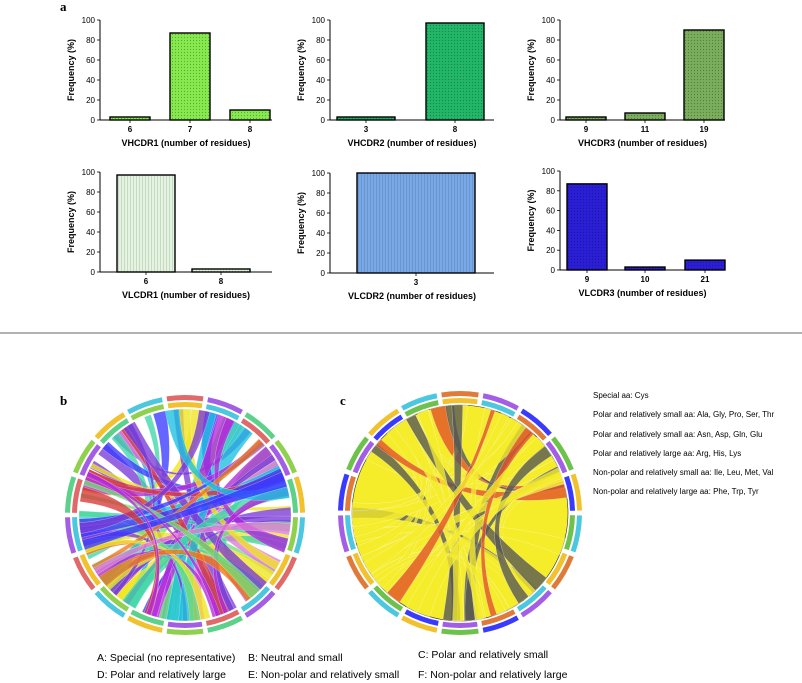 This screenshot has height=683, width=802. What do you see at coordinates (186, 295) in the screenshot?
I see `x-axis-title: VLCDR1 (number of residues)` at bounding box center [186, 295].